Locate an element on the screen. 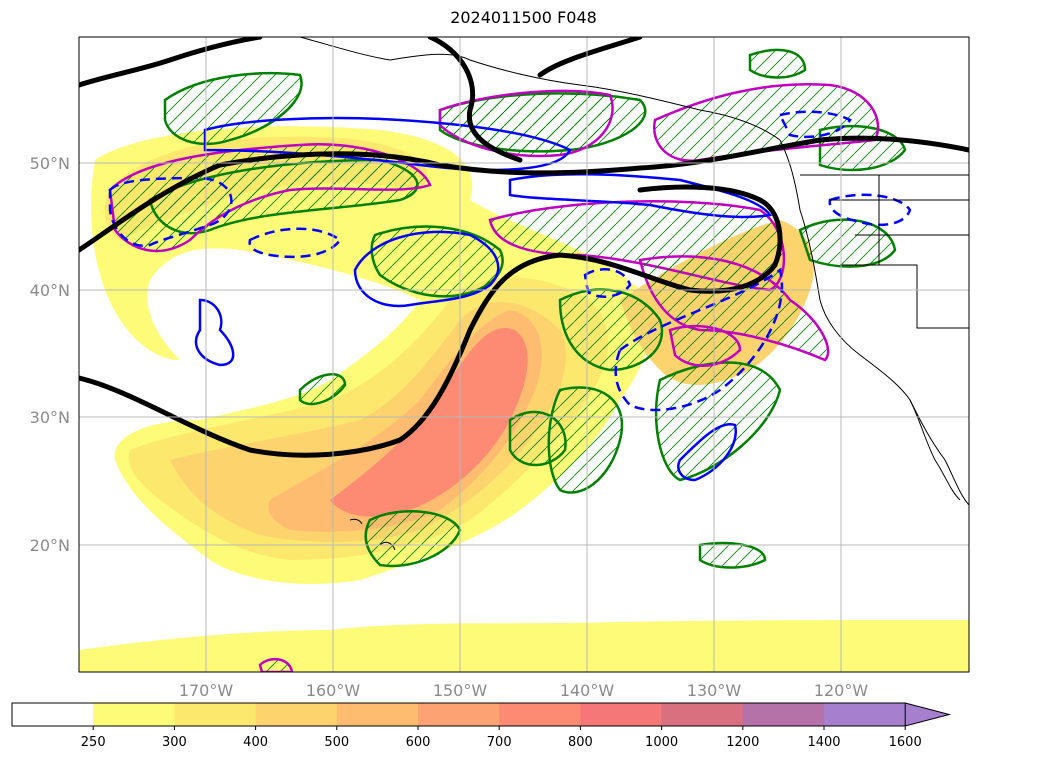  colorbar-tick-label: 1200 is located at coordinates (742, 742).